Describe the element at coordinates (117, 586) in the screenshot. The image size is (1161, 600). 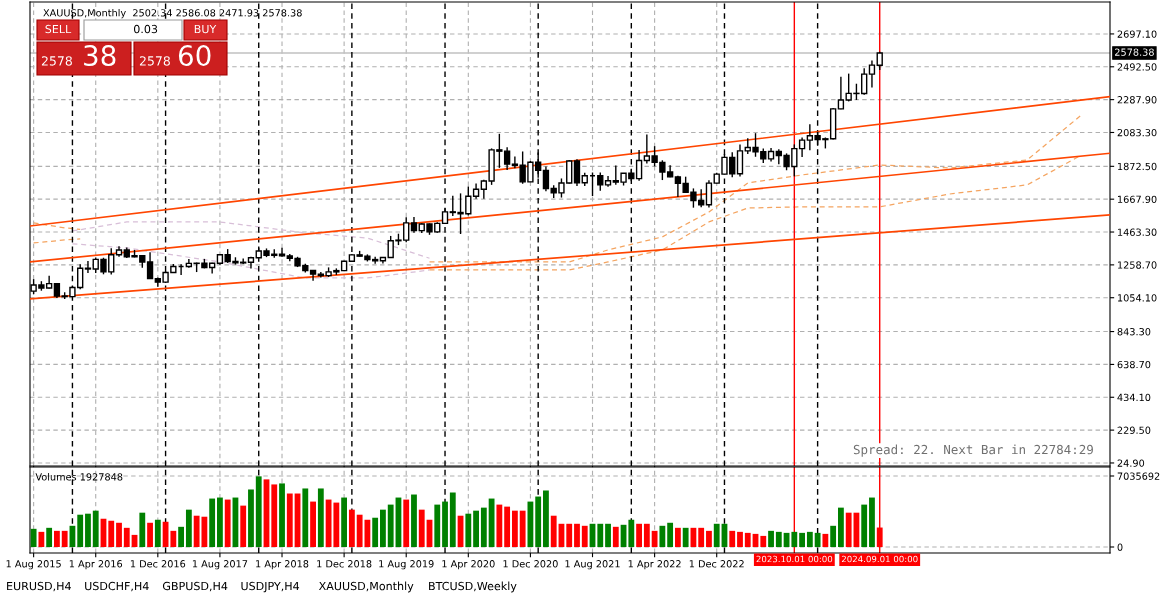
I see `text: USDCHF,H4` at that location.